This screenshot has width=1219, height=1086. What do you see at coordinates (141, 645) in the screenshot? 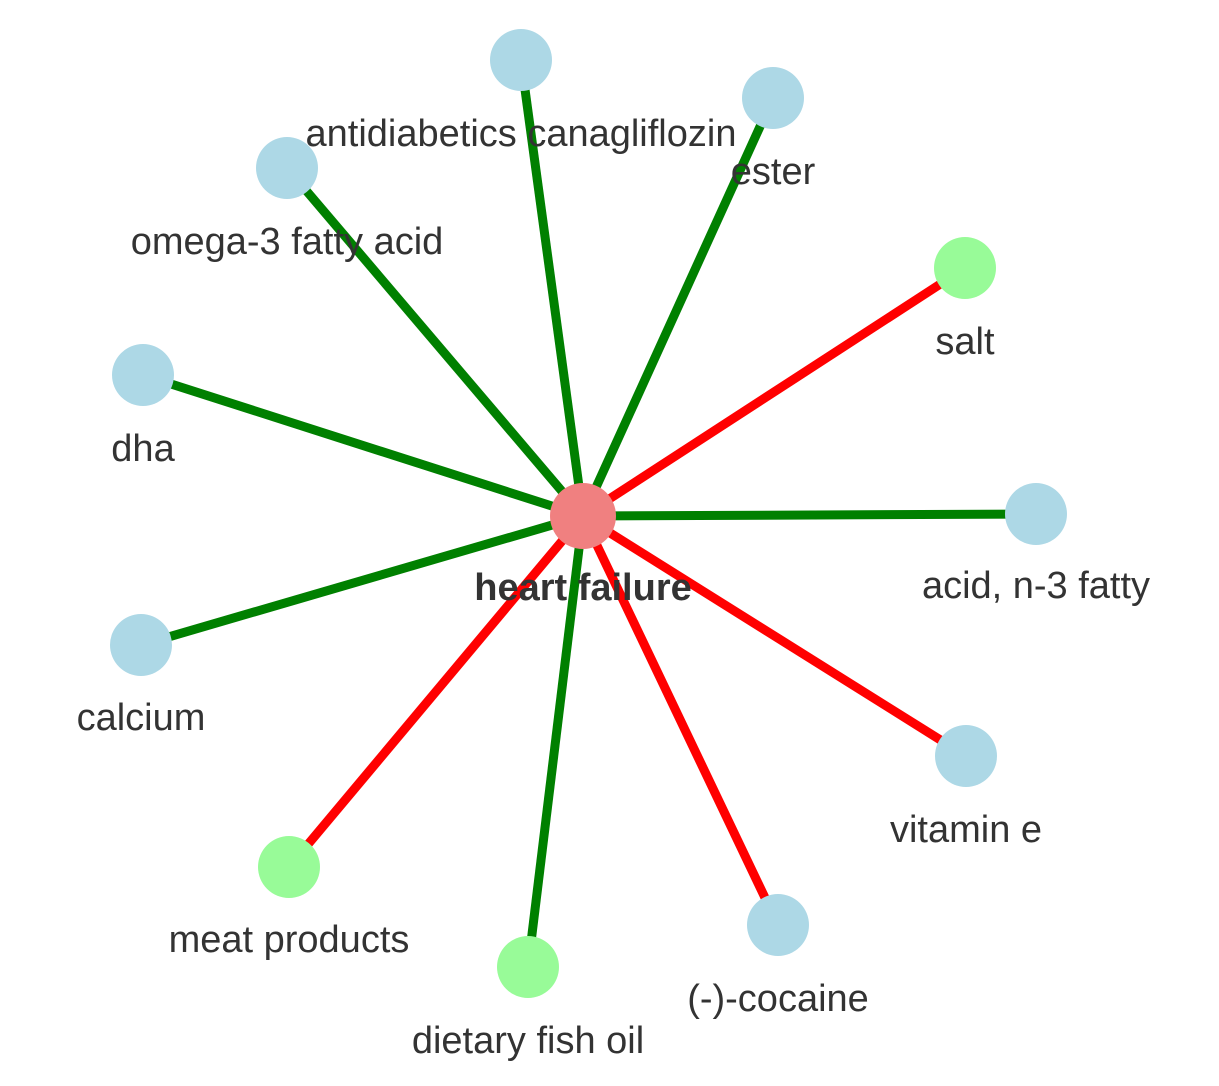
I see `node-calcium` at bounding box center [141, 645].